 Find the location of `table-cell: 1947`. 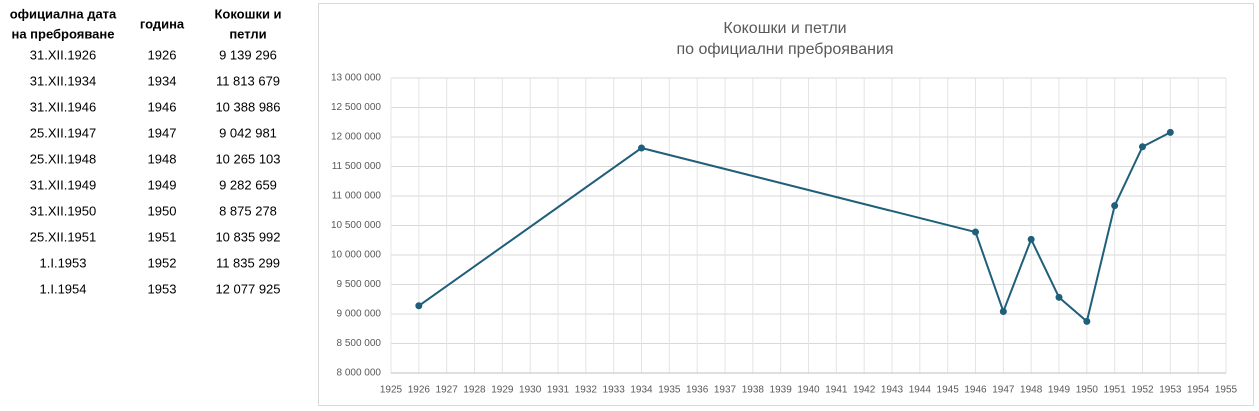

table-cell: 1947 is located at coordinates (162, 132).